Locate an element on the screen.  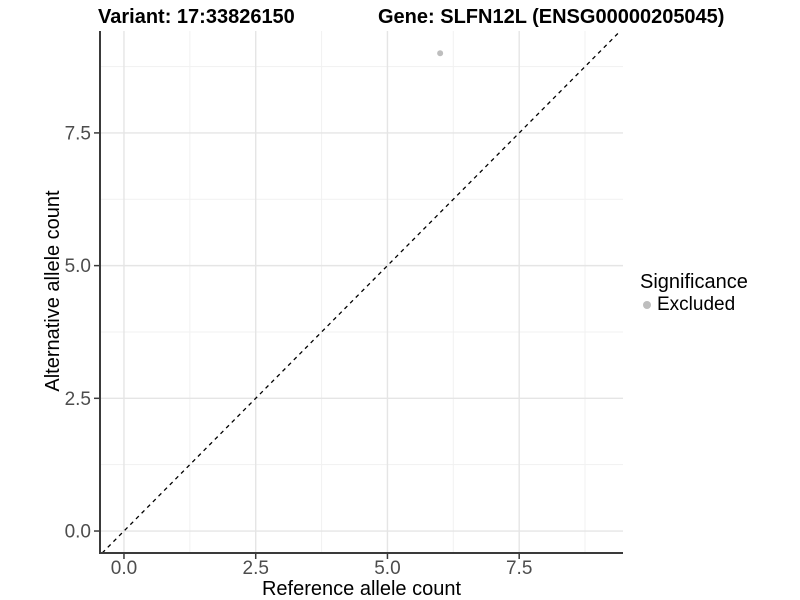
legend-item-label: Excluded is located at coordinates (696, 304).